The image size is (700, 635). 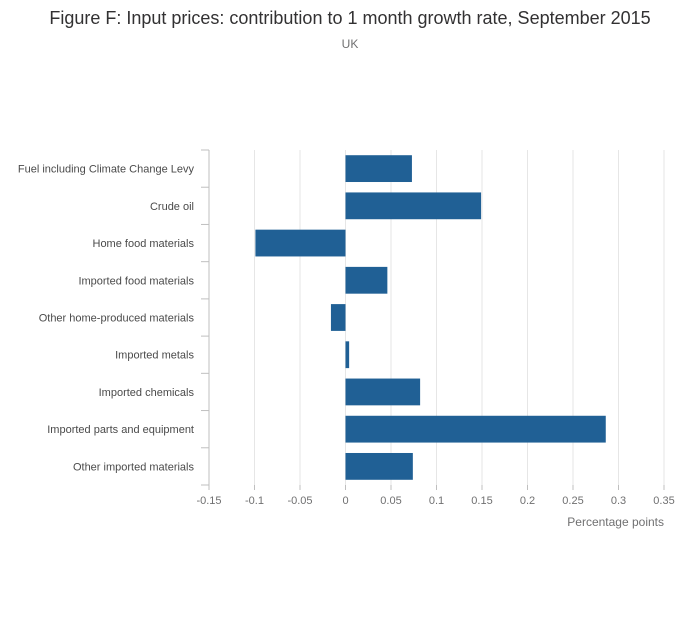 What do you see at coordinates (120, 430) in the screenshot?
I see `y-category-label: Imported parts and equipment` at bounding box center [120, 430].